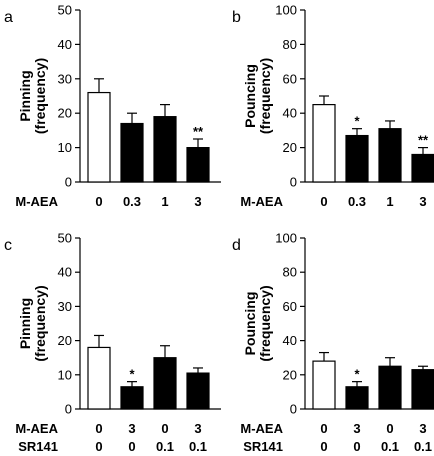 This screenshot has height=456, width=434. I want to click on panel-label-b: b, so click(236, 17).